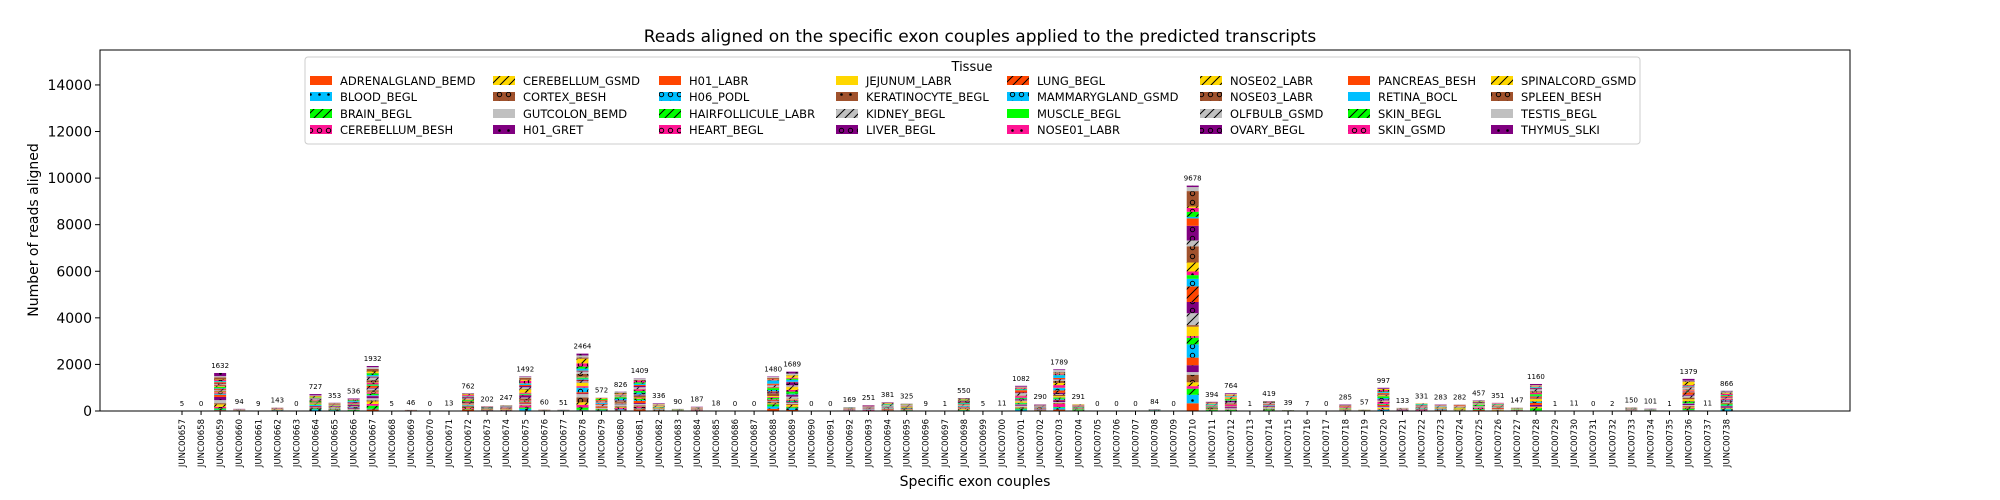  Describe the element at coordinates (1365, 443) in the screenshot. I see `x-tick-label: JUNC00719` at that location.